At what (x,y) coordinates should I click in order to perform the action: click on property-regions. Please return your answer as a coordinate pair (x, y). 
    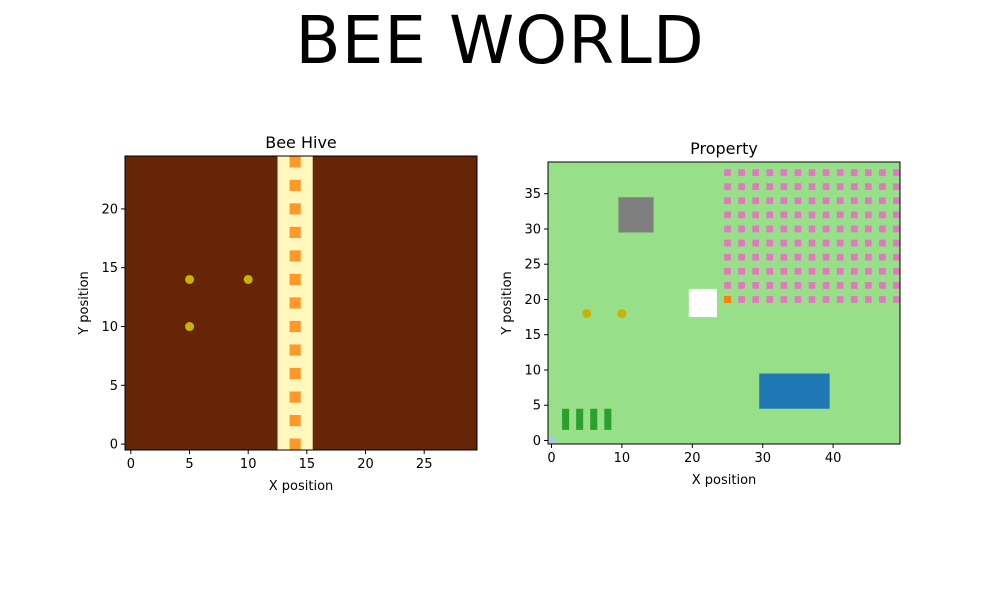
    Looking at the image, I should click on (689, 320).